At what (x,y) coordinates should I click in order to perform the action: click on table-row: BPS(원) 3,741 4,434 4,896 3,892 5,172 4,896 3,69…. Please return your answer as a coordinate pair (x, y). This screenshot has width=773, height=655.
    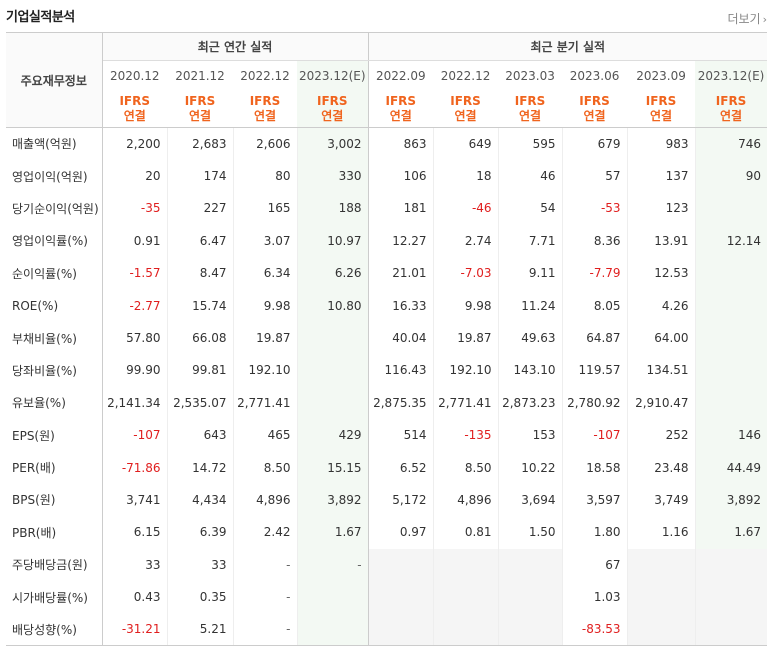
    Looking at the image, I should click on (387, 500).